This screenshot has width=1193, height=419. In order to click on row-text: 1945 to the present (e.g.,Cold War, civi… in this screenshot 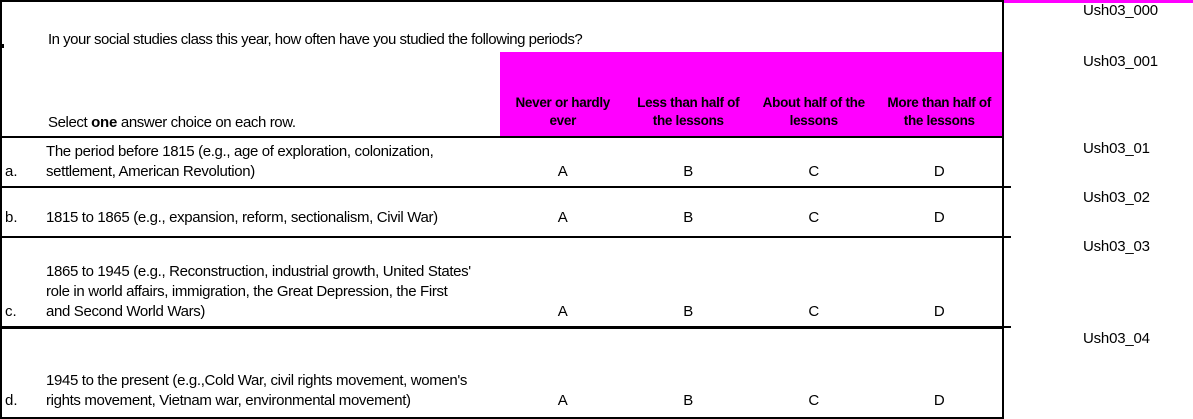, I will do `click(273, 391)`.